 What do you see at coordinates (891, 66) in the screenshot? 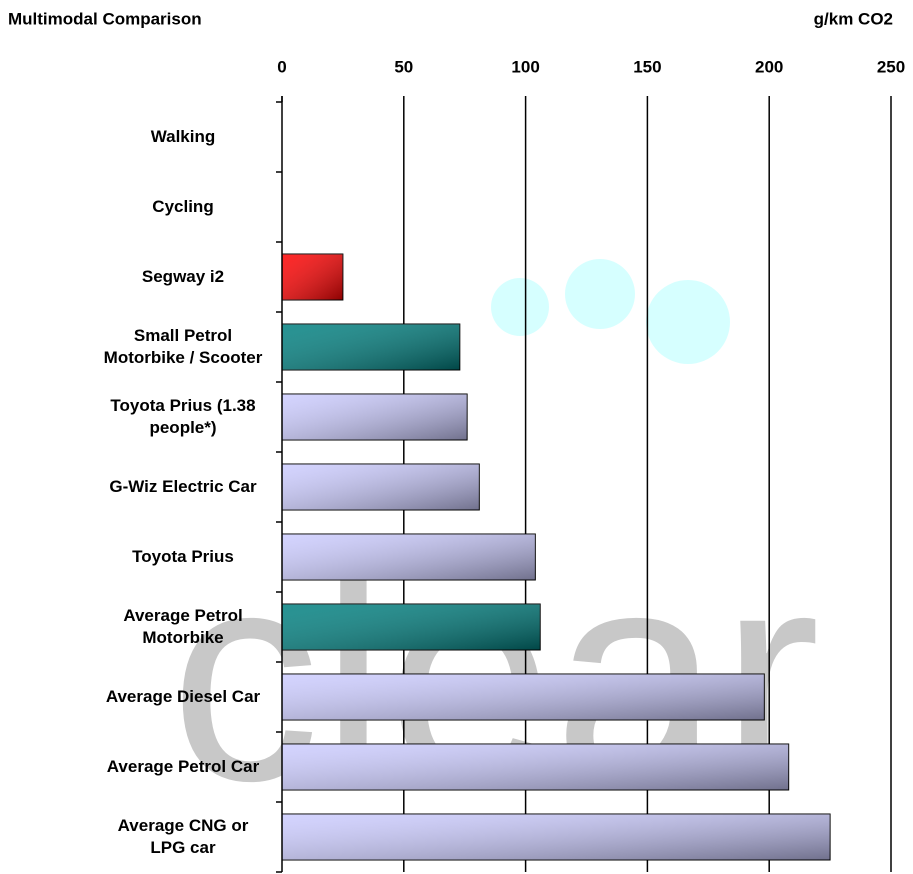
I see `x-tick-label: 250` at bounding box center [891, 66].